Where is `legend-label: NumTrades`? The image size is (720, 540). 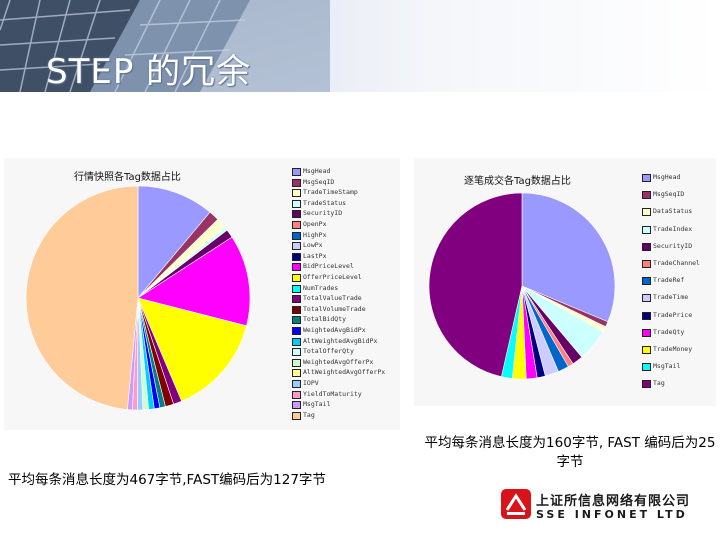 legend-label: NumTrades is located at coordinates (321, 287).